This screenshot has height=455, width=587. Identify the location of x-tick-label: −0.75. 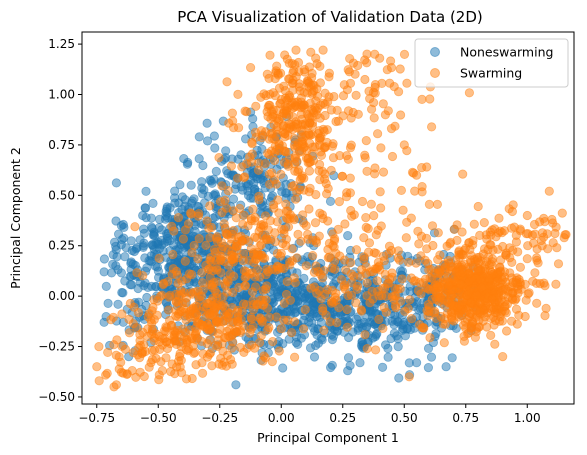
(96, 418).